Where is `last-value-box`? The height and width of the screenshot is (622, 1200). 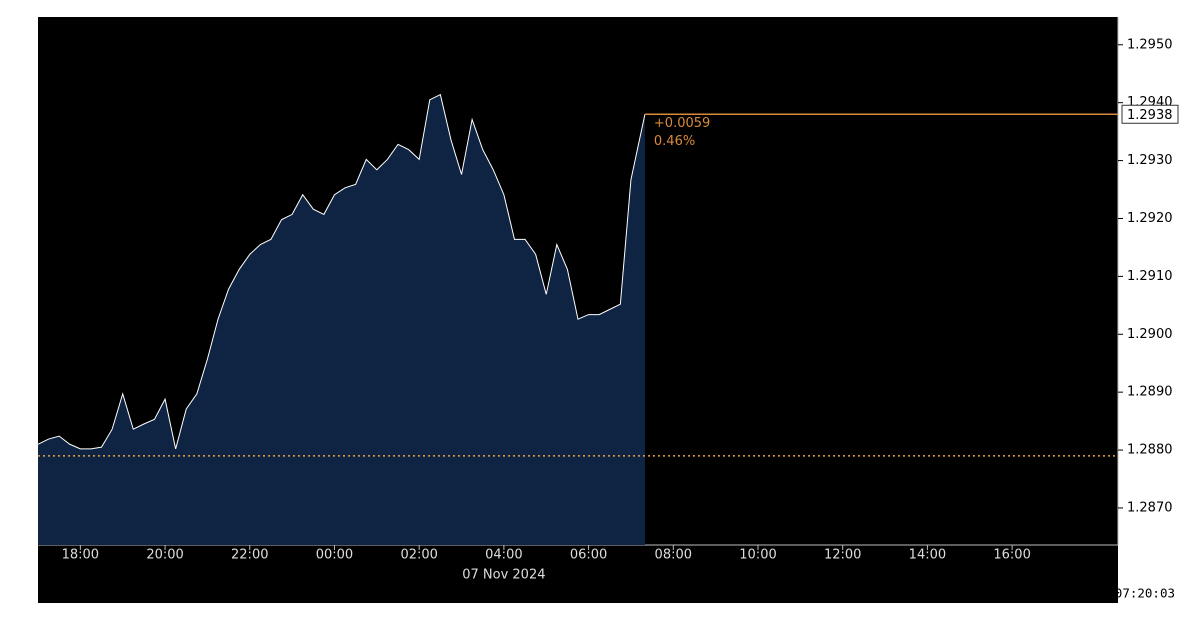
last-value-box is located at coordinates (1150, 114).